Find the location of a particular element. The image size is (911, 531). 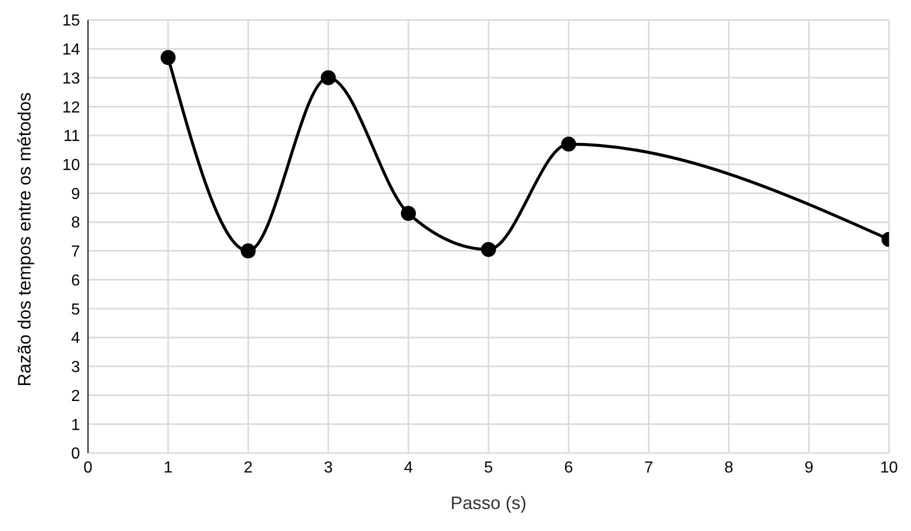

x-tick-label: 8 is located at coordinates (729, 467).